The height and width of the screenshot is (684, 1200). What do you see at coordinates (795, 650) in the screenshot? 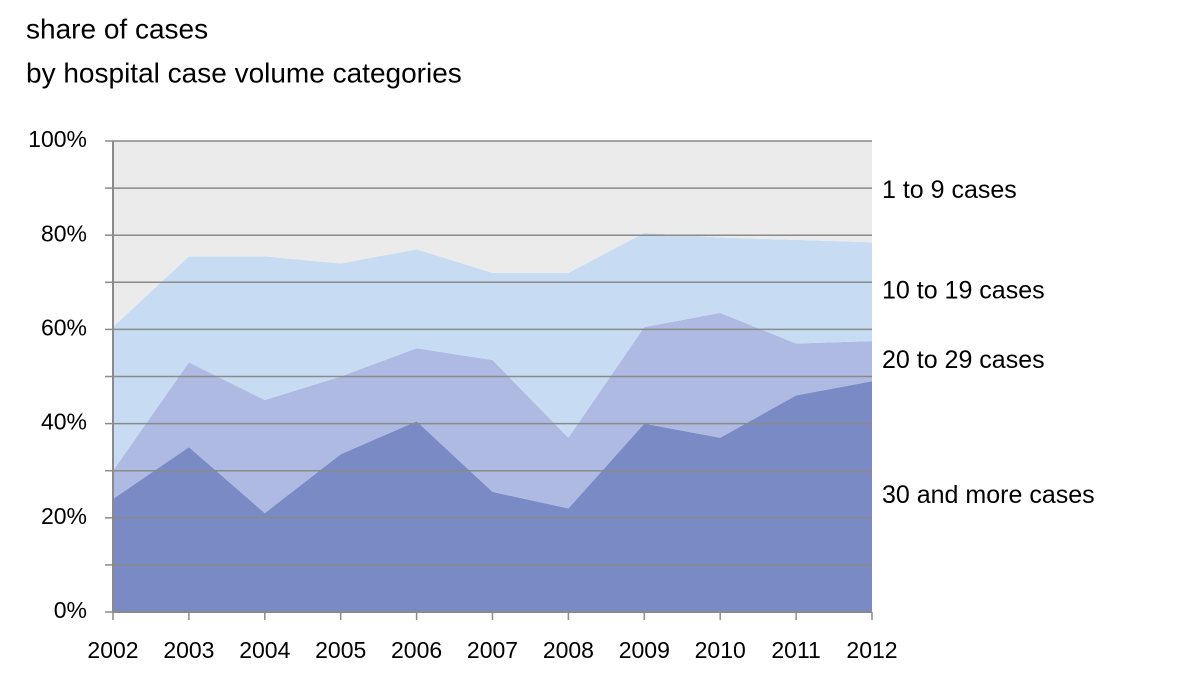
I see `x-tick-label: 2011` at bounding box center [795, 650].